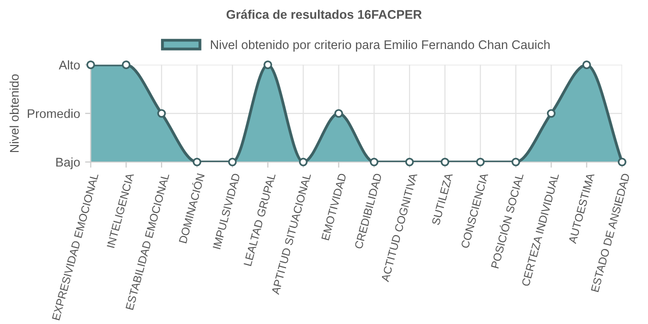 Image resolution: width=648 pixels, height=324 pixels. What do you see at coordinates (69, 65) in the screenshot?
I see `category-label: Alto` at bounding box center [69, 65].